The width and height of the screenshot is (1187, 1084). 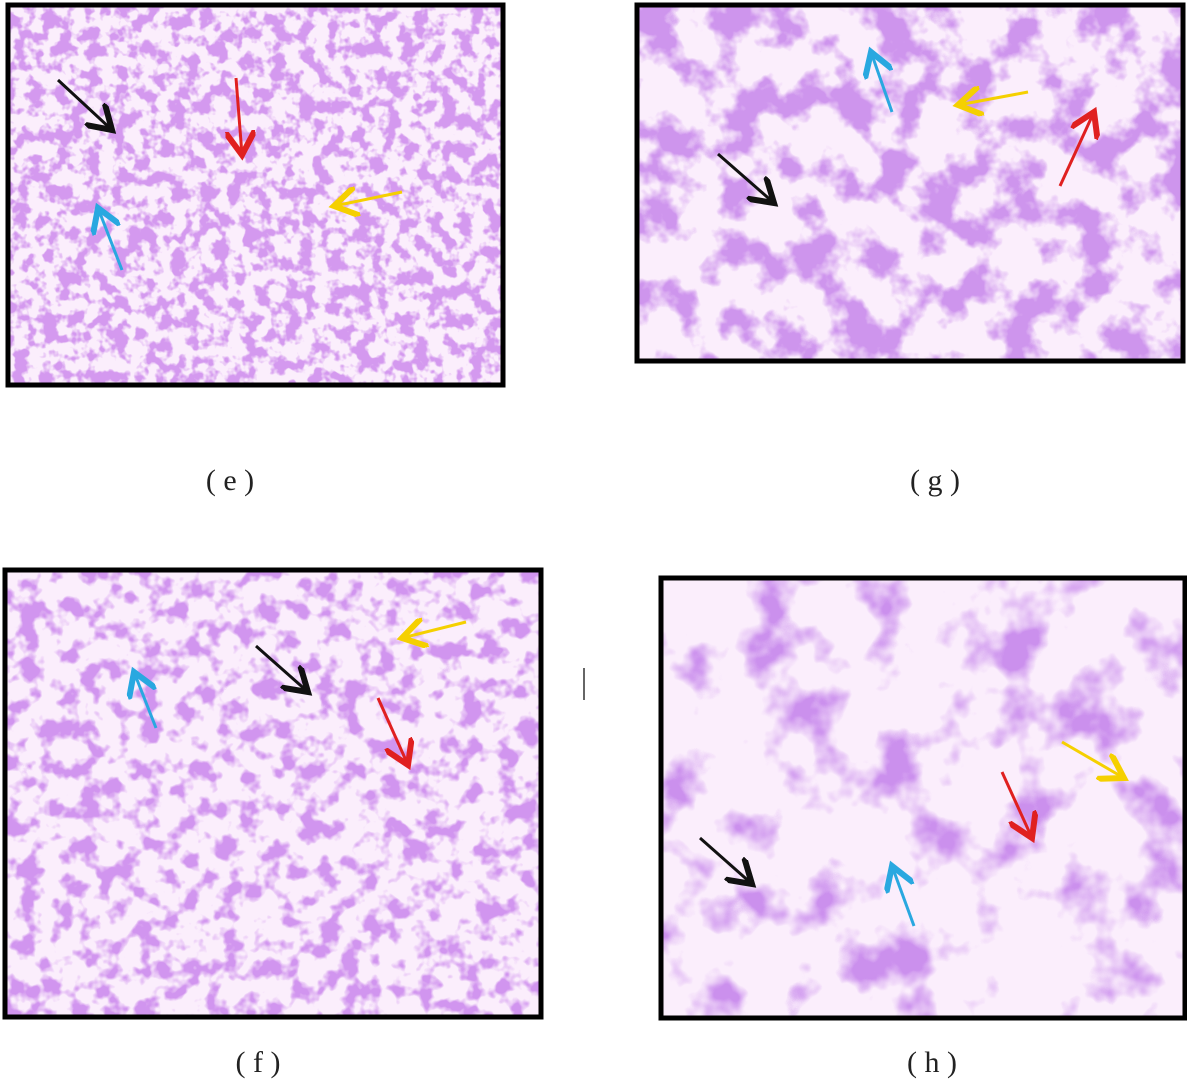 What do you see at coordinates (932, 1062) in the screenshot?
I see `panel-label: ( h )` at bounding box center [932, 1062].